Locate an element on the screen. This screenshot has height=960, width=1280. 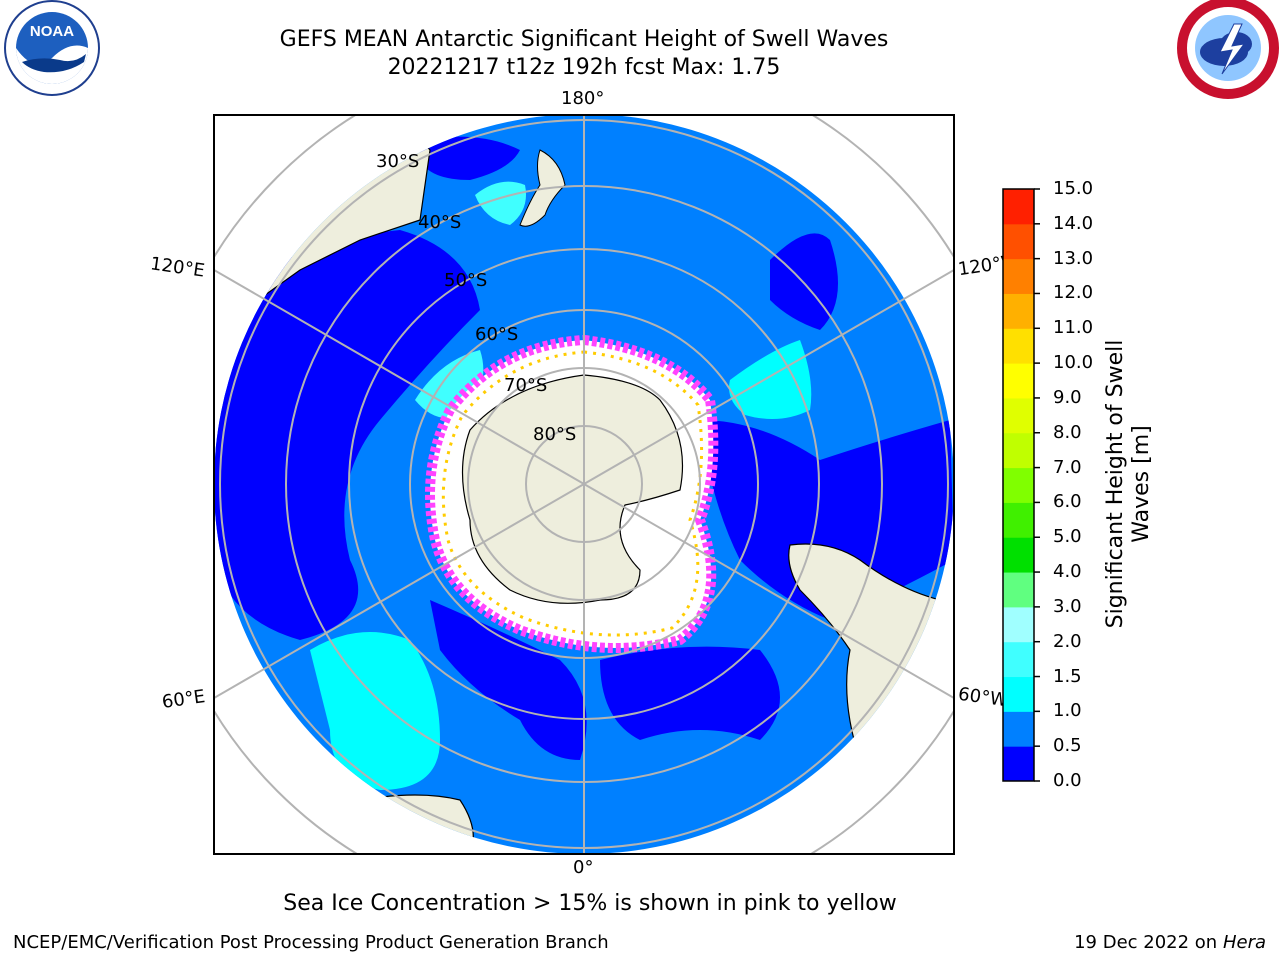
lat-label-30s: 30°S is located at coordinates (398, 161).